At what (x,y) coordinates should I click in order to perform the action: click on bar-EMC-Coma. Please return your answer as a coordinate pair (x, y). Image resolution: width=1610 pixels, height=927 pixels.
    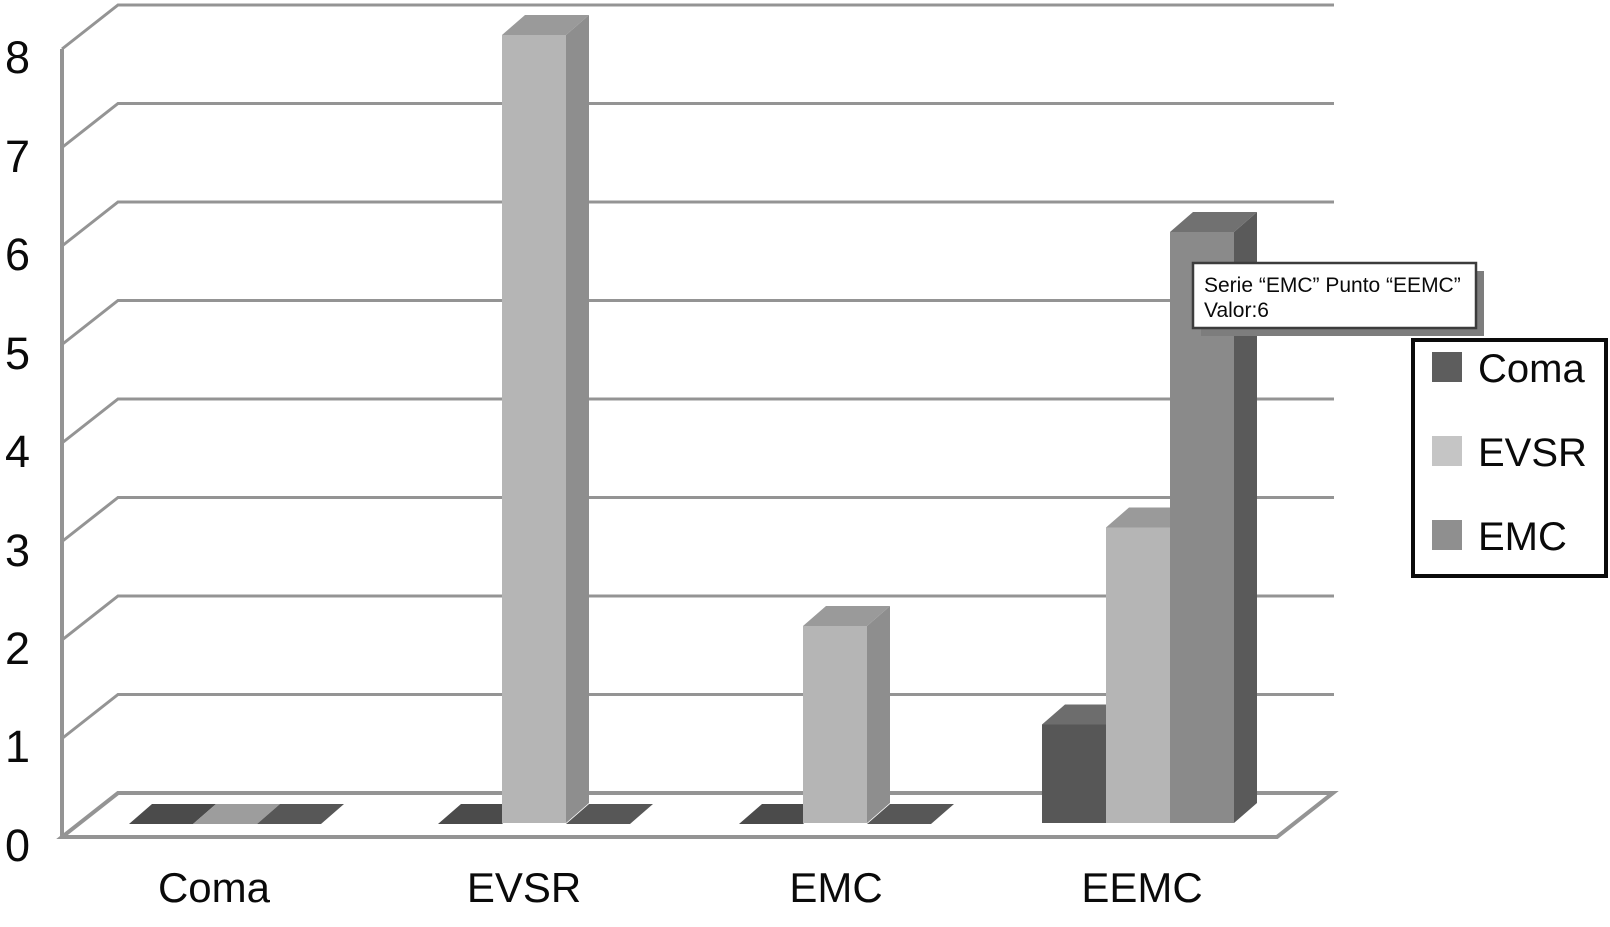
    Looking at the image, I should click on (300, 814).